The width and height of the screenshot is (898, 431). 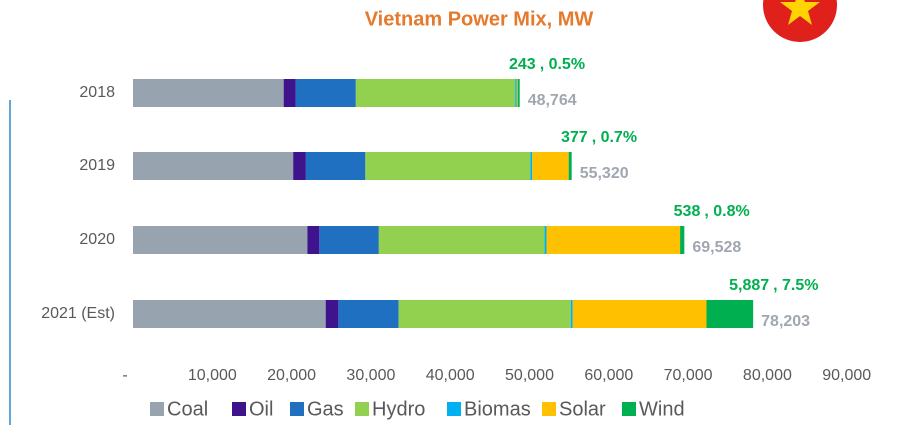 What do you see at coordinates (726, 211) in the screenshot?
I see `wind-share-label: , 0.8%` at bounding box center [726, 211].